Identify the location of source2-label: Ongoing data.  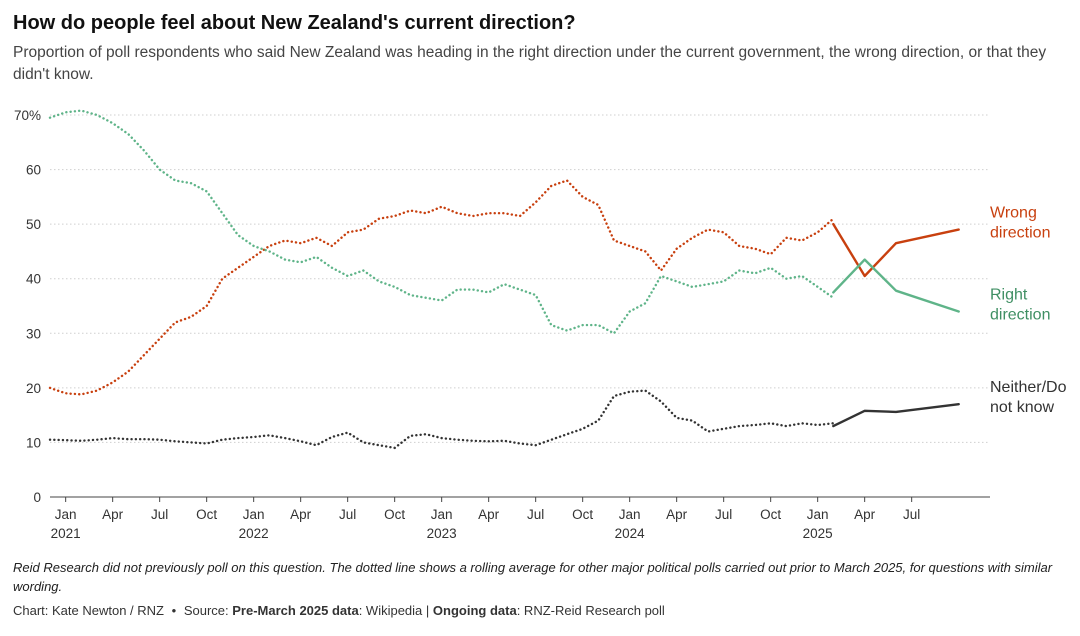
(474, 610).